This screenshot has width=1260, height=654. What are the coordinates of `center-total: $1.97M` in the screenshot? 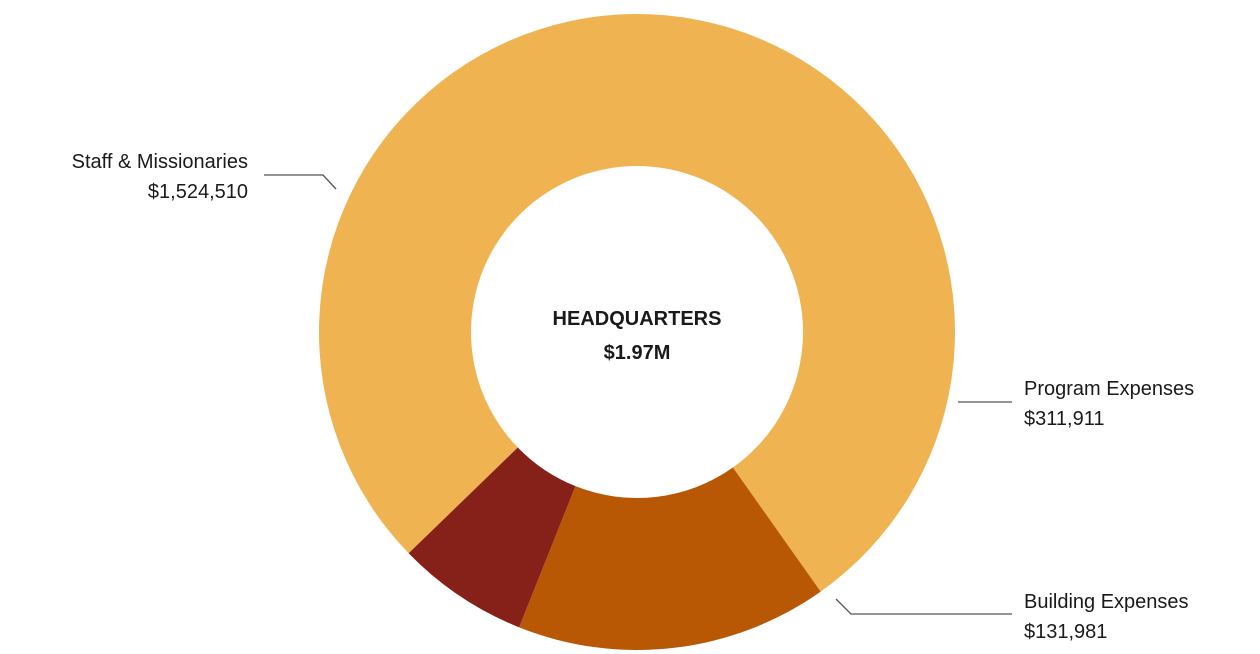 It's located at (637, 353).